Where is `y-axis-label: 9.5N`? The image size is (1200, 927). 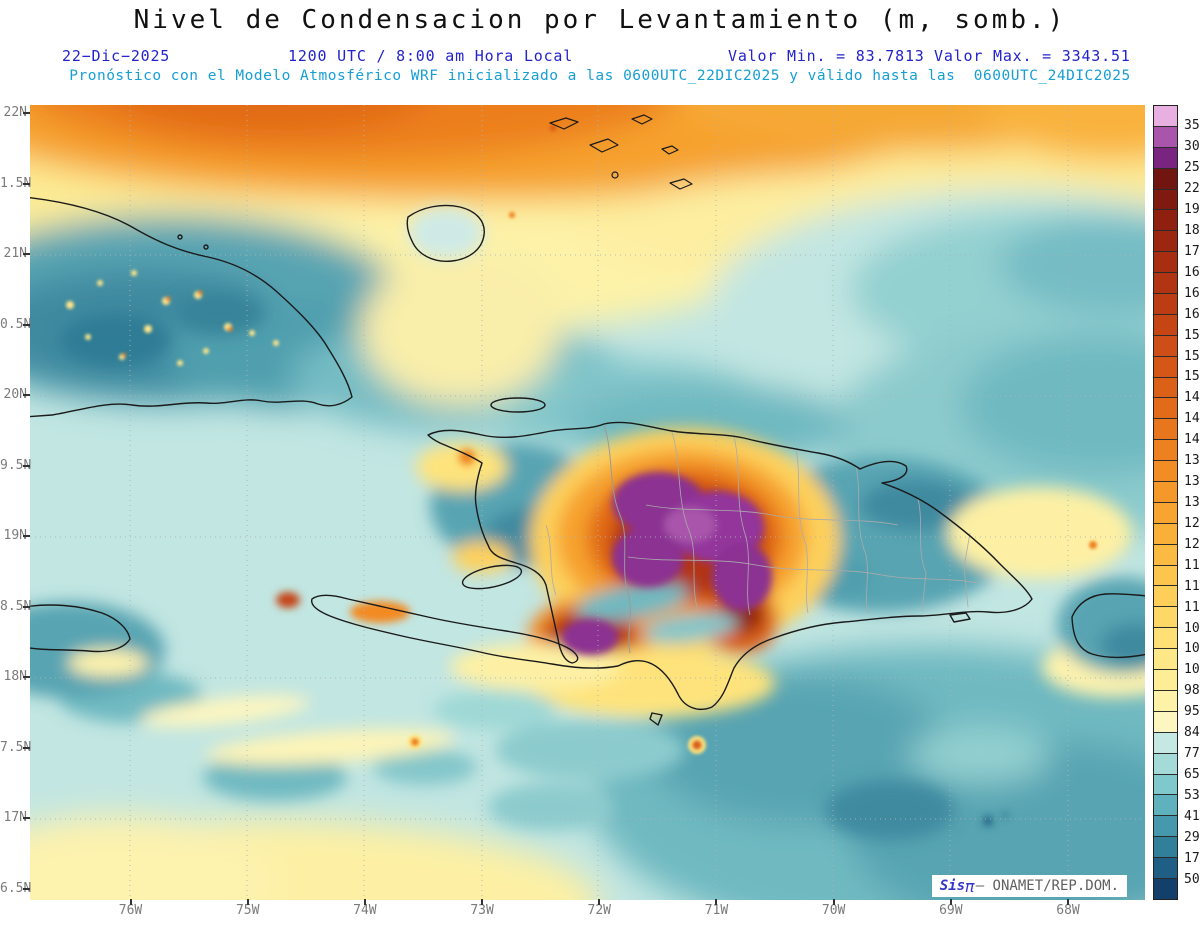
y-axis-label: 9.5N is located at coordinates (16, 465).